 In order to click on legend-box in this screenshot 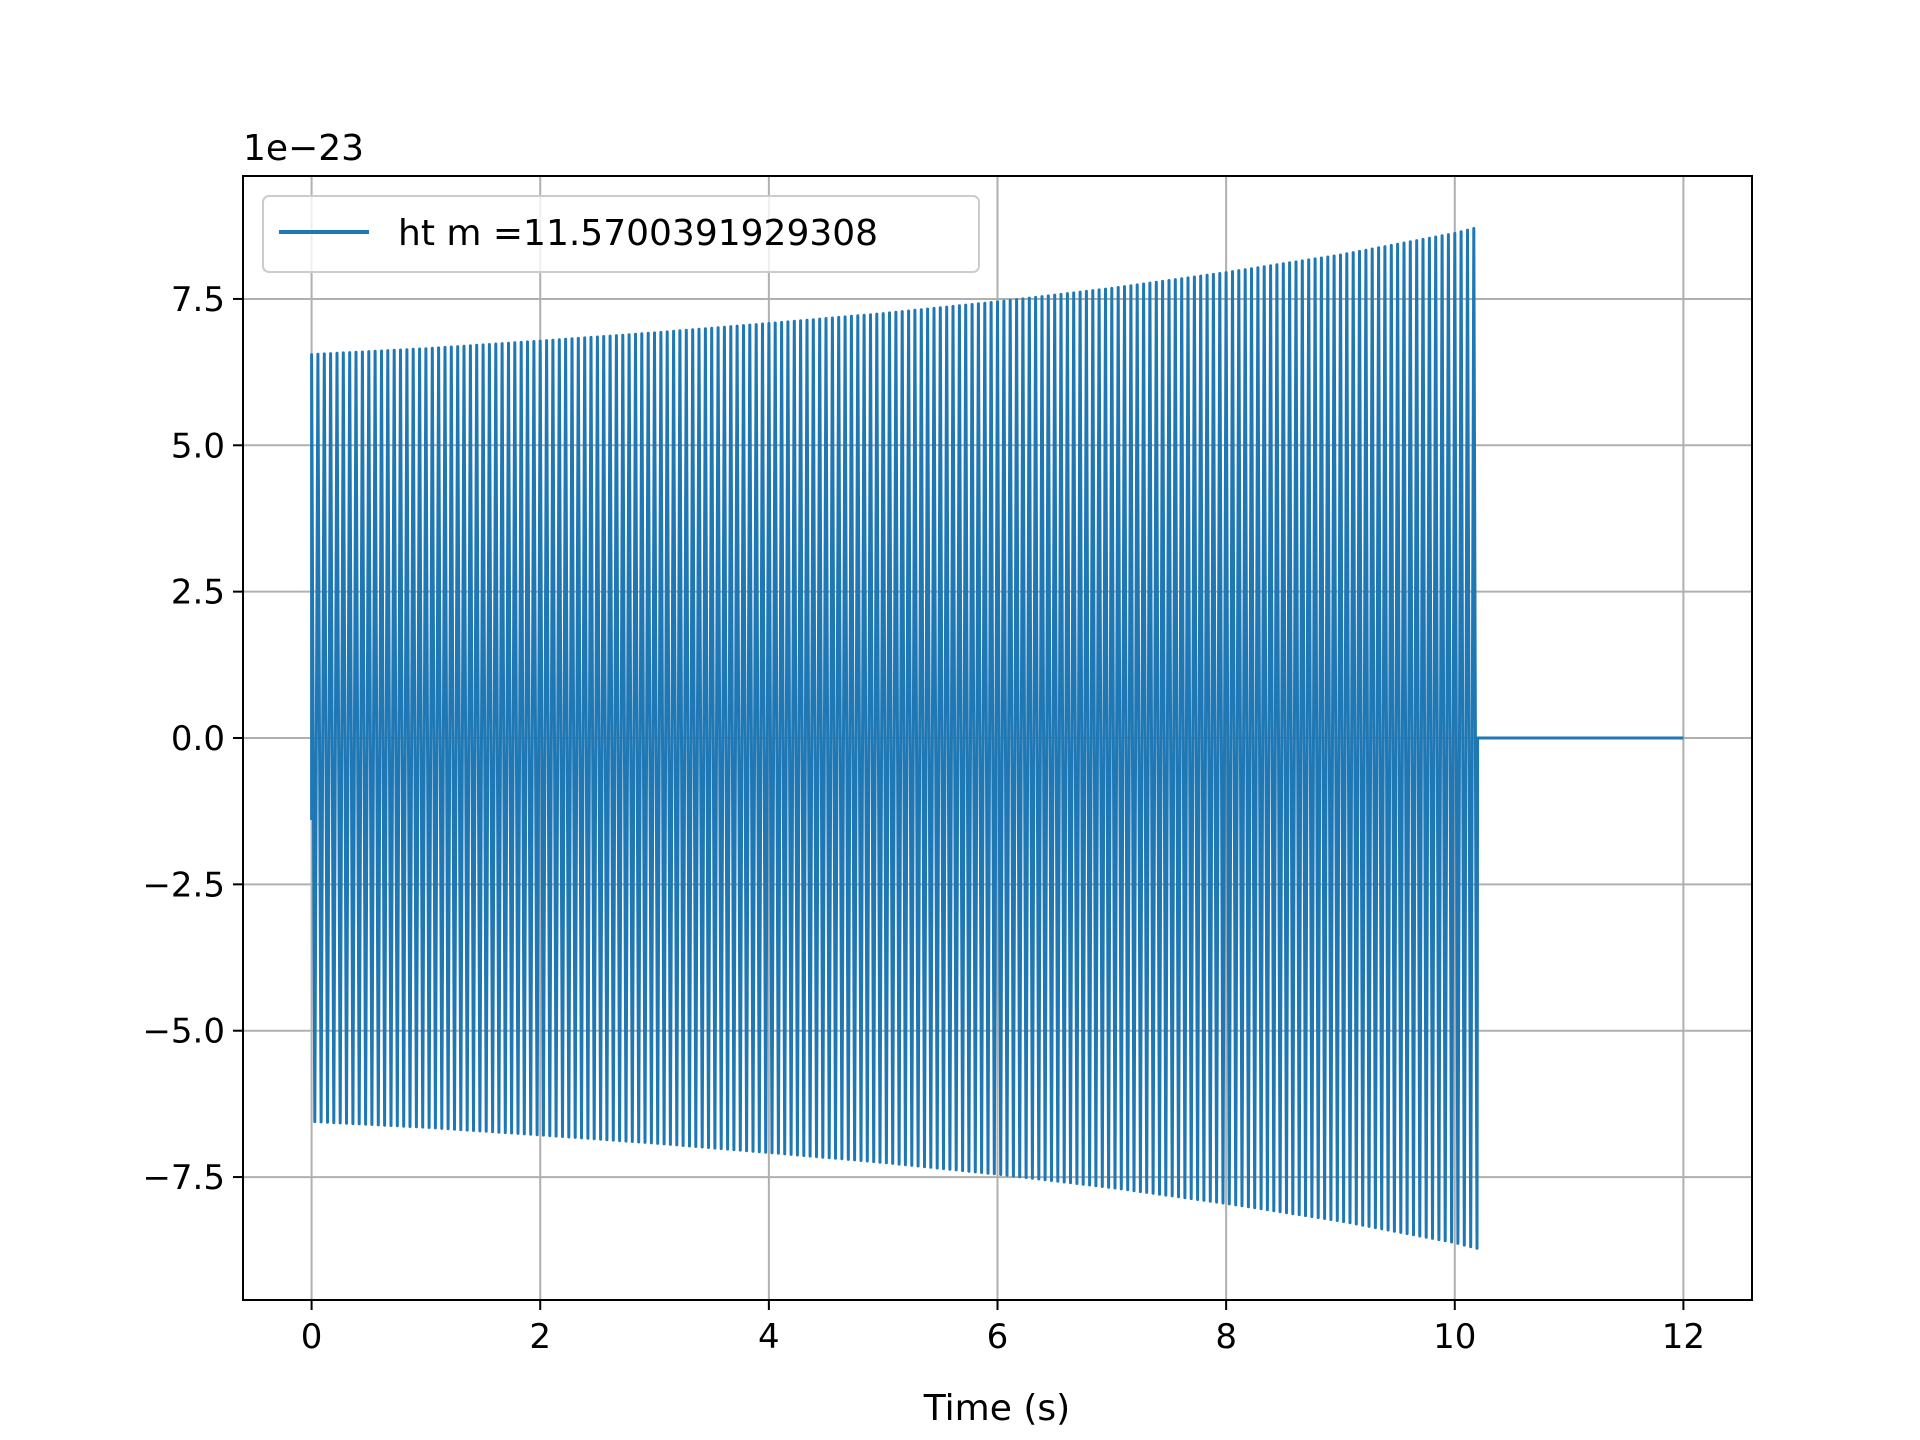, I will do `click(621, 234)`.